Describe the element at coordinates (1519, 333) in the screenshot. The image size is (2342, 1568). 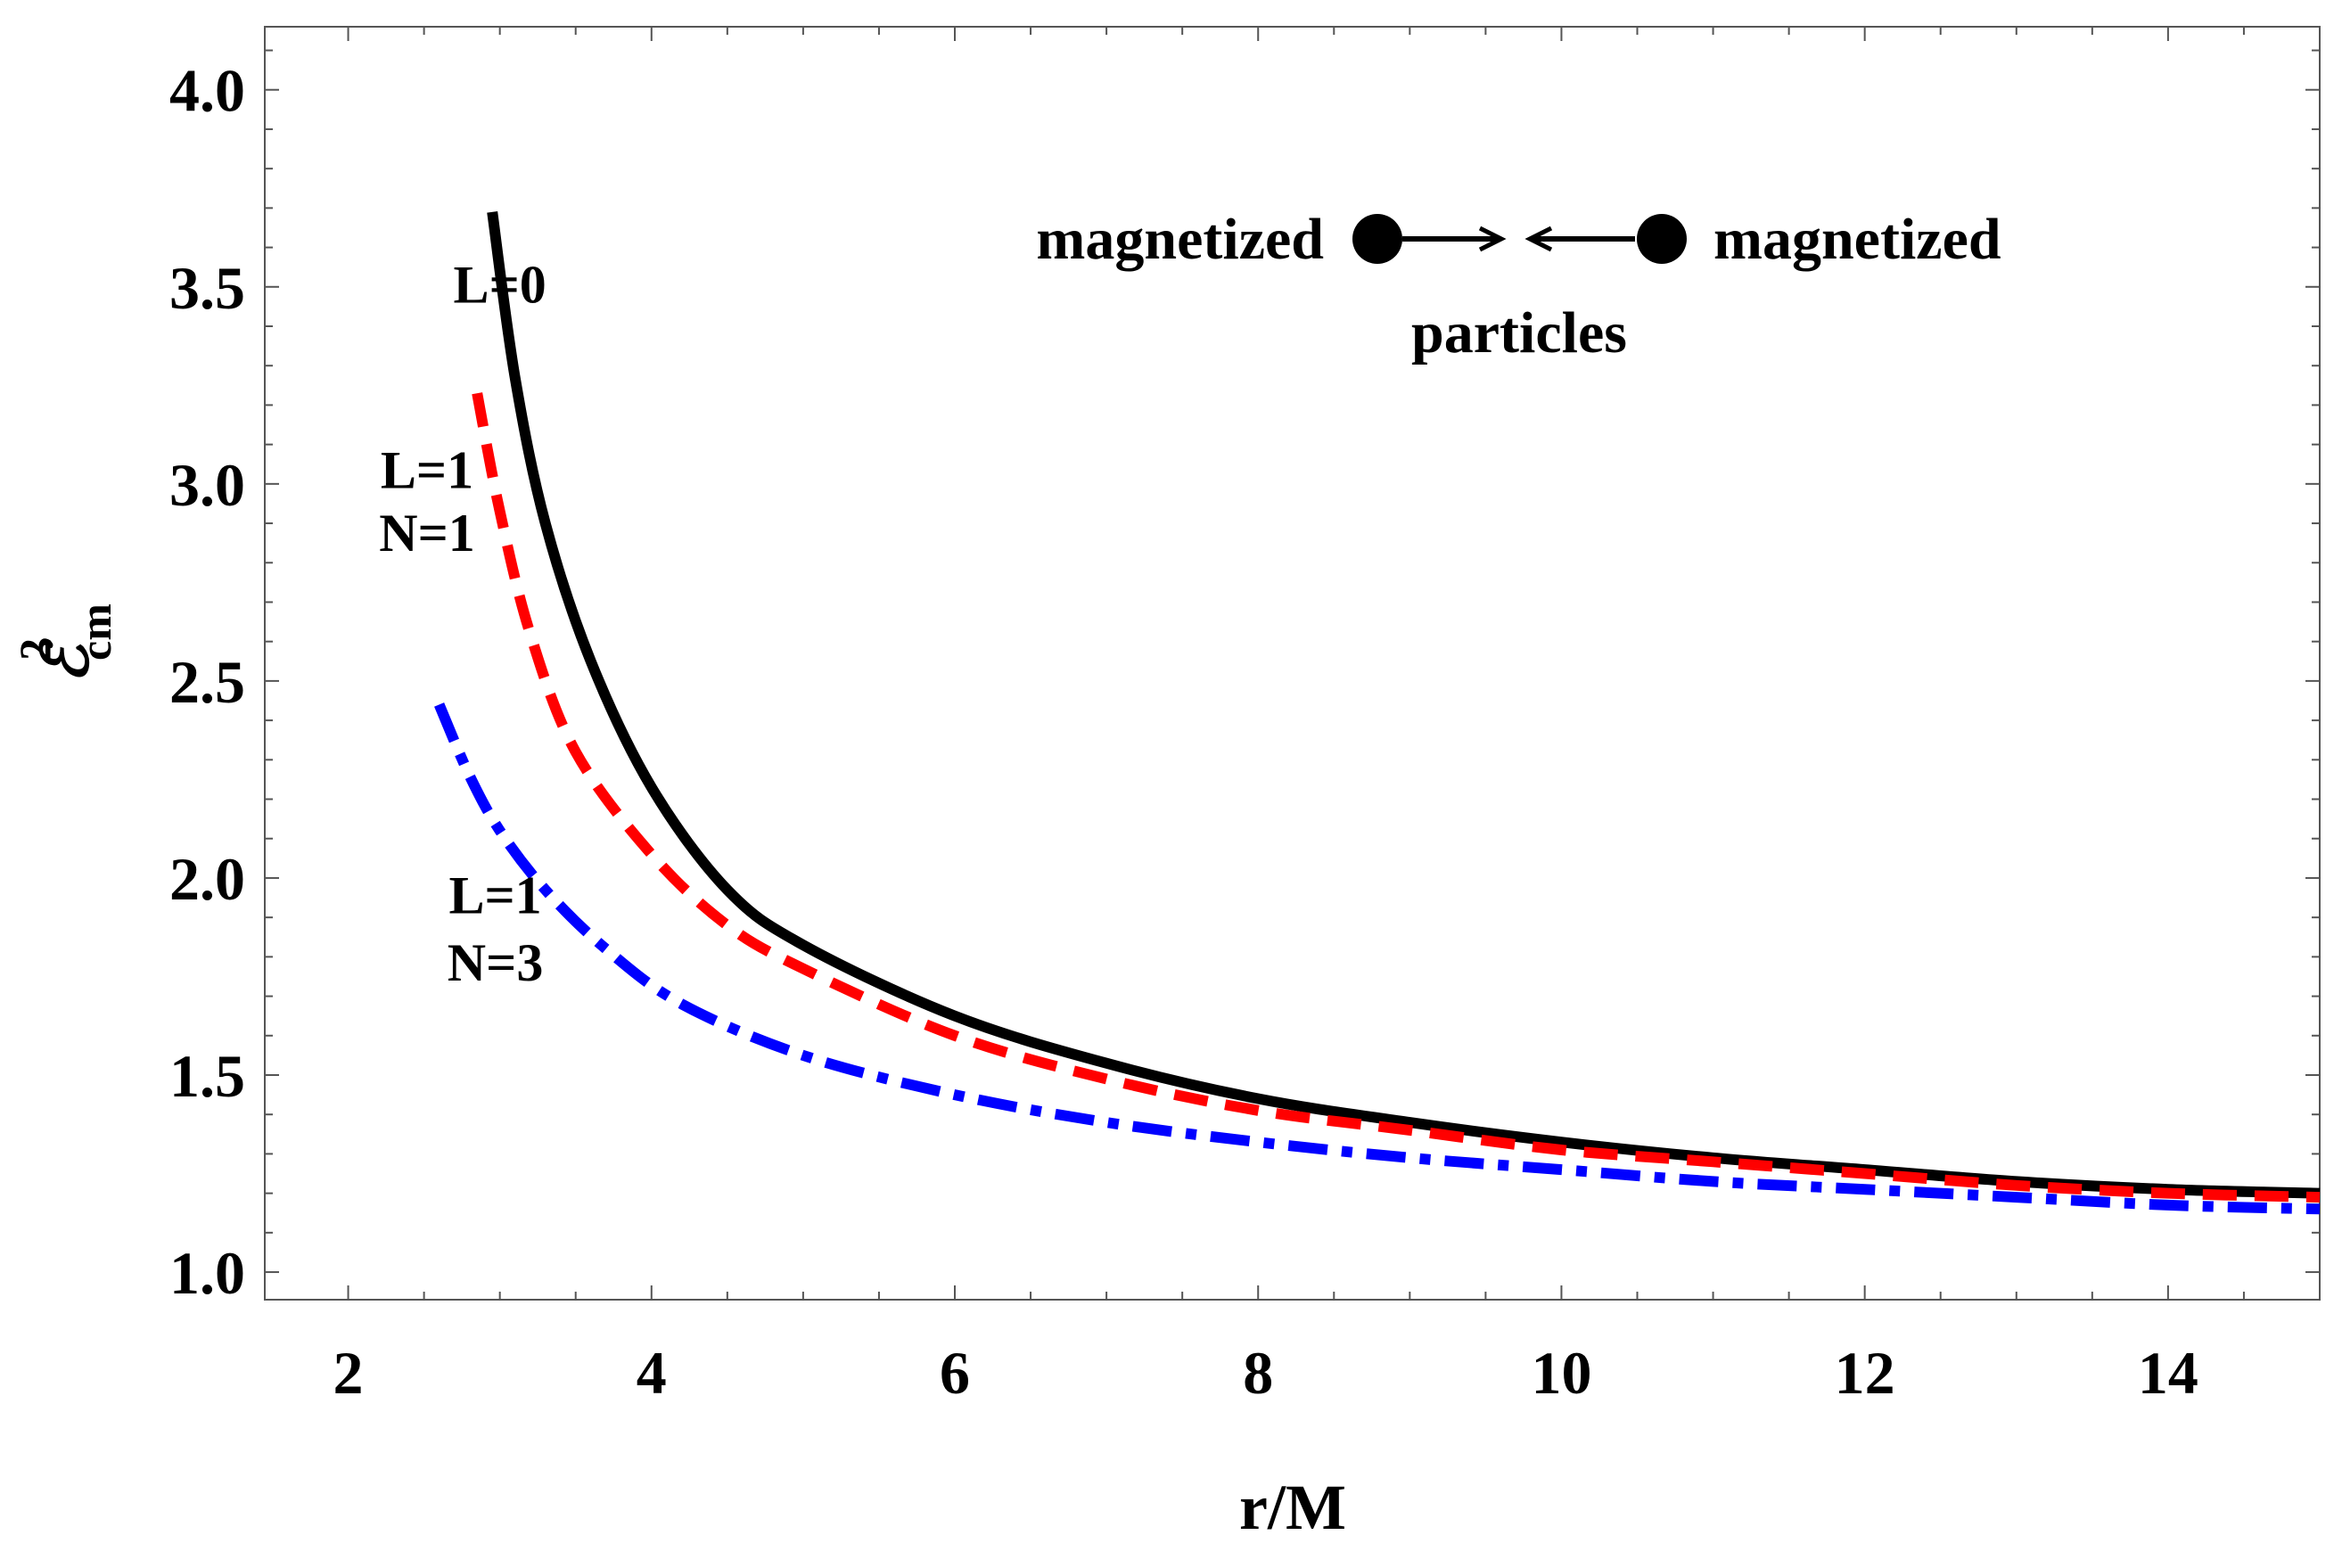
I see `legend-caption: particles` at that location.